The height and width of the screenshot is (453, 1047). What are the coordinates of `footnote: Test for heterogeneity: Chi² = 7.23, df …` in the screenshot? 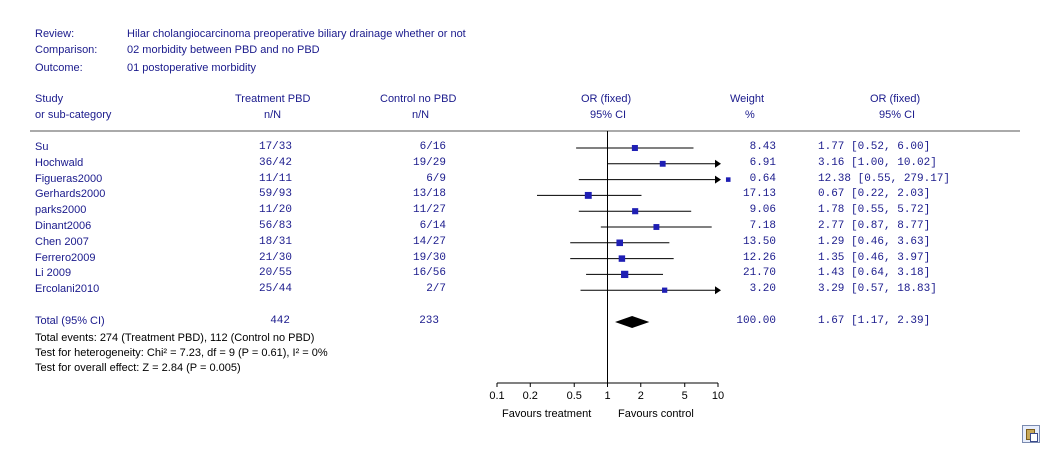 It's located at (181, 353).